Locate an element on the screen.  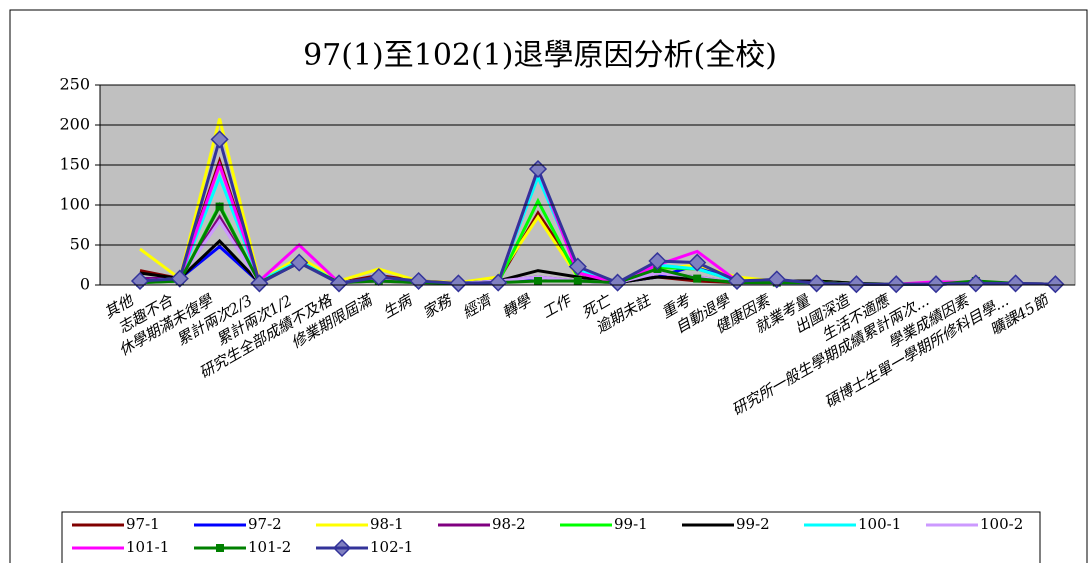
chart-title: 97(1)至102(1)退學原因分析(全校) is located at coordinates (540, 55).